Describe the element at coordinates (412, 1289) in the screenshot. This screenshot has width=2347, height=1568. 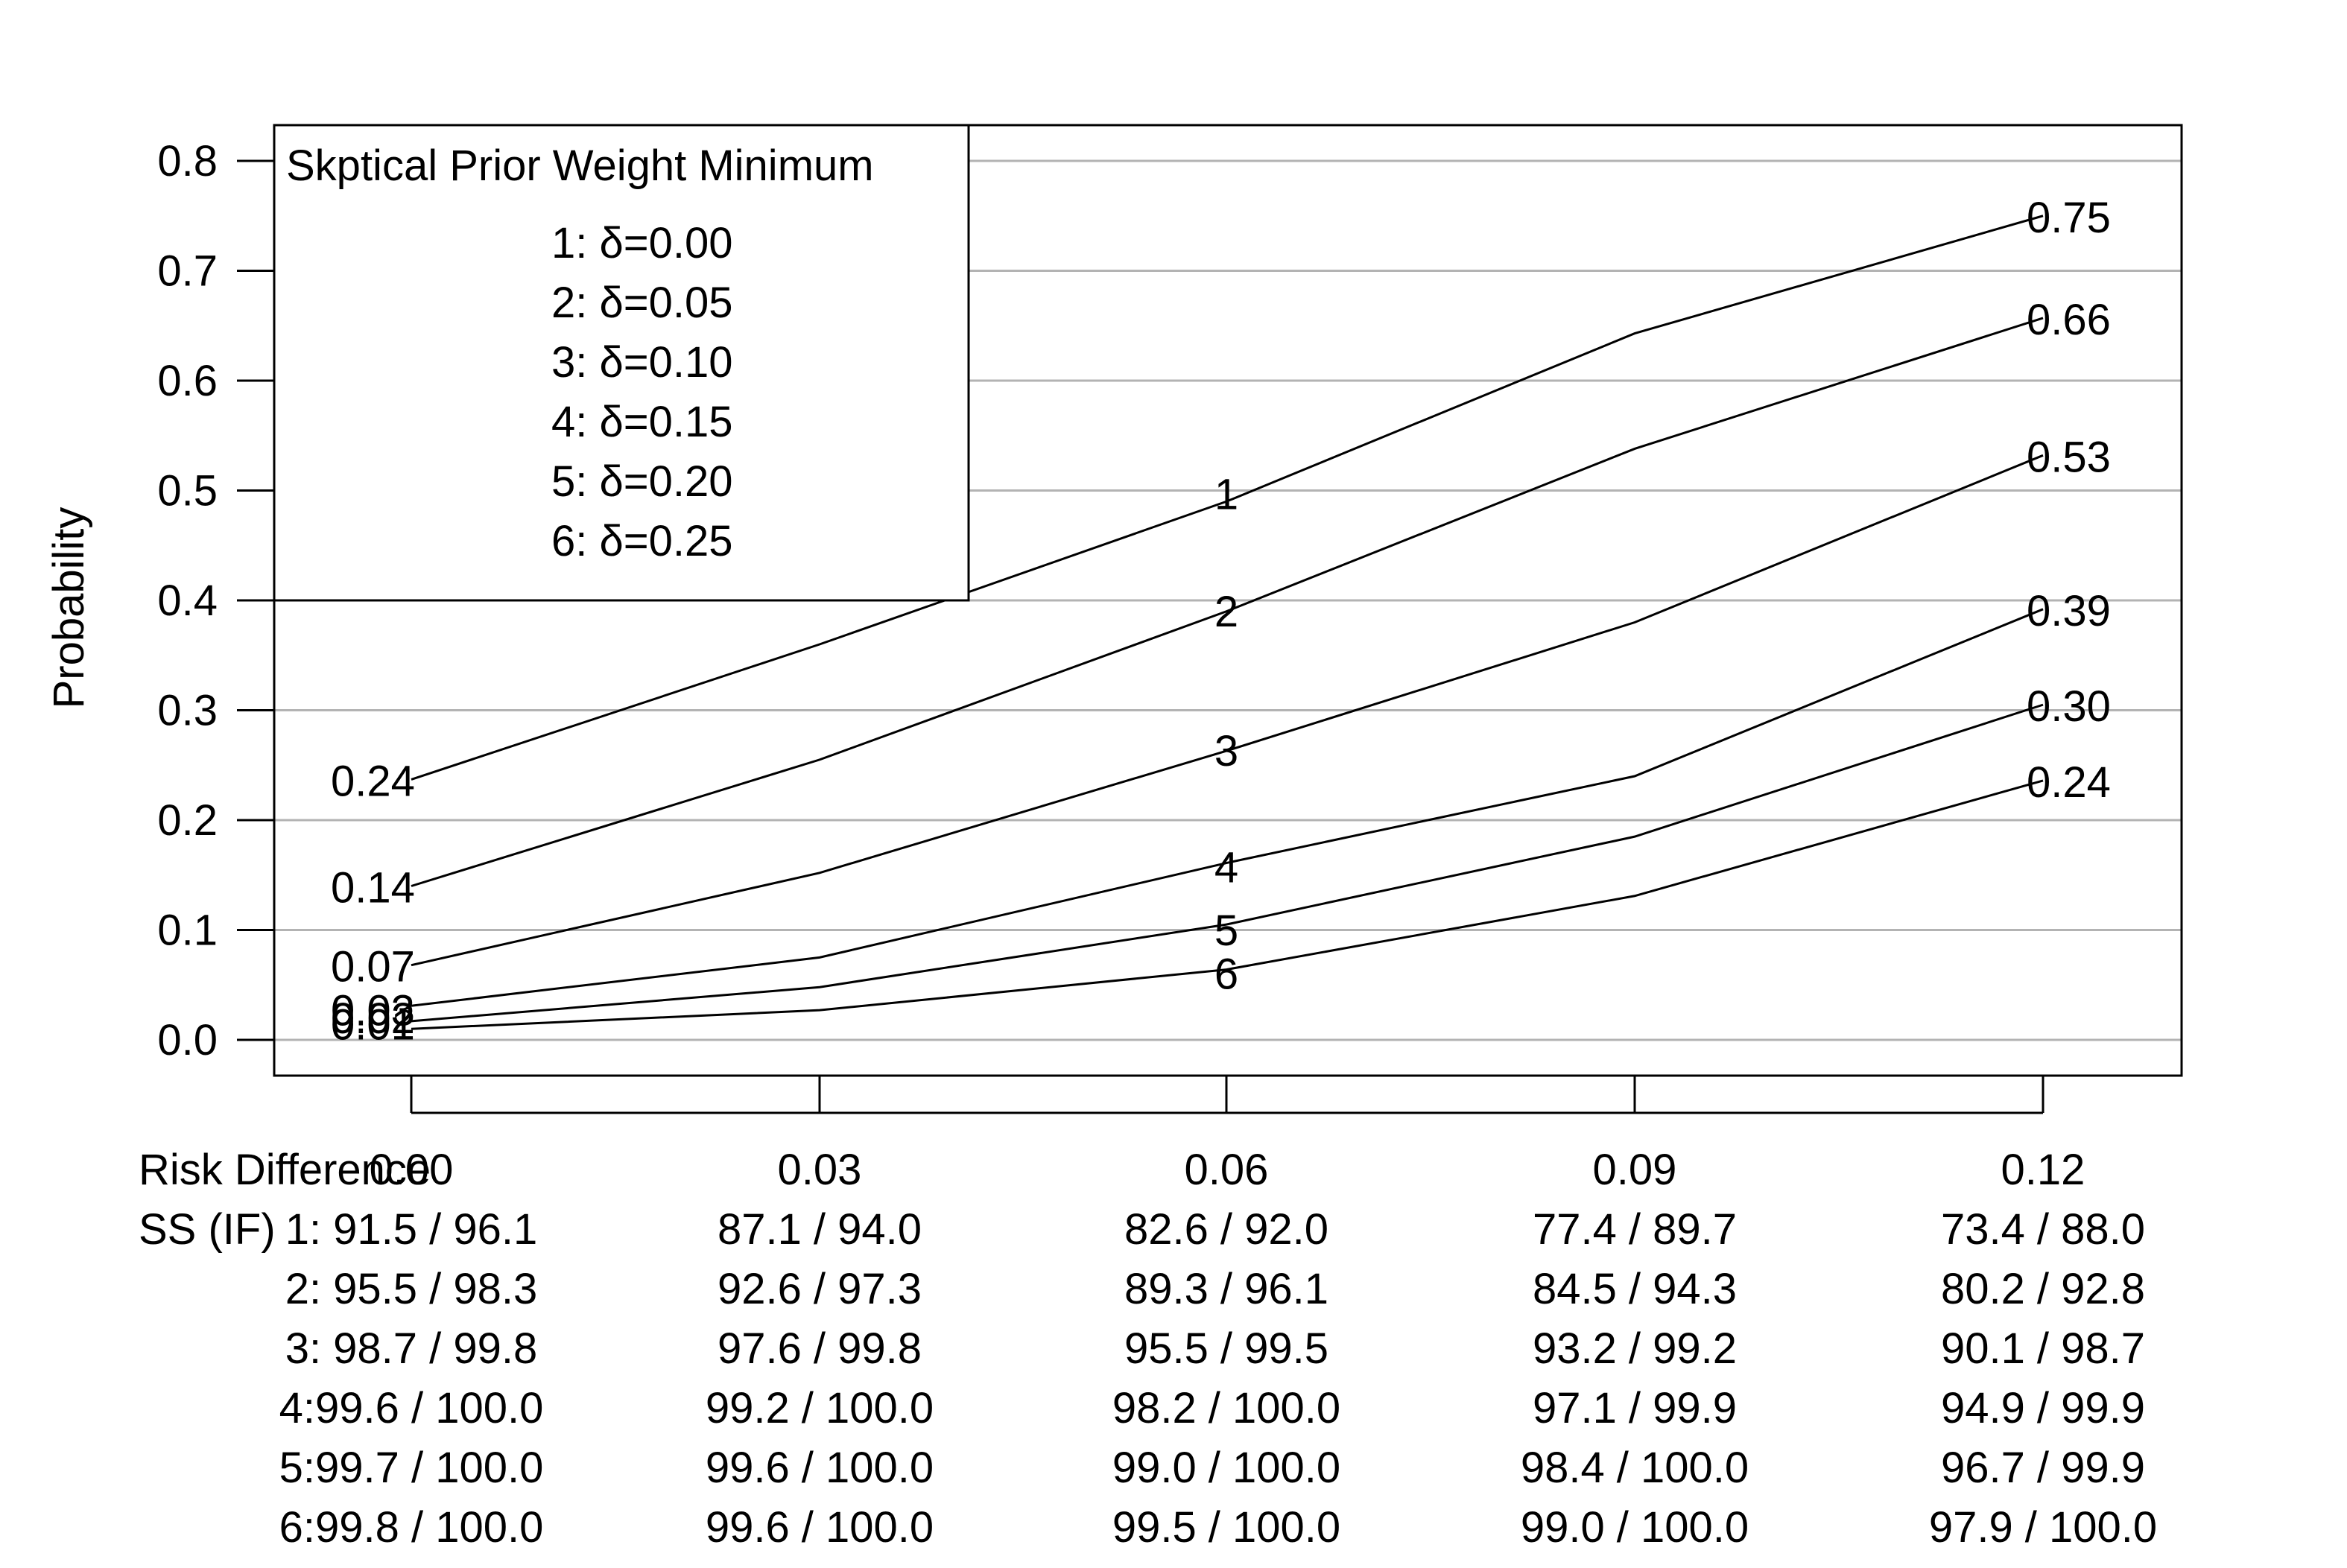
I see `table-cell: 2: 95.5 / 98.3` at that location.